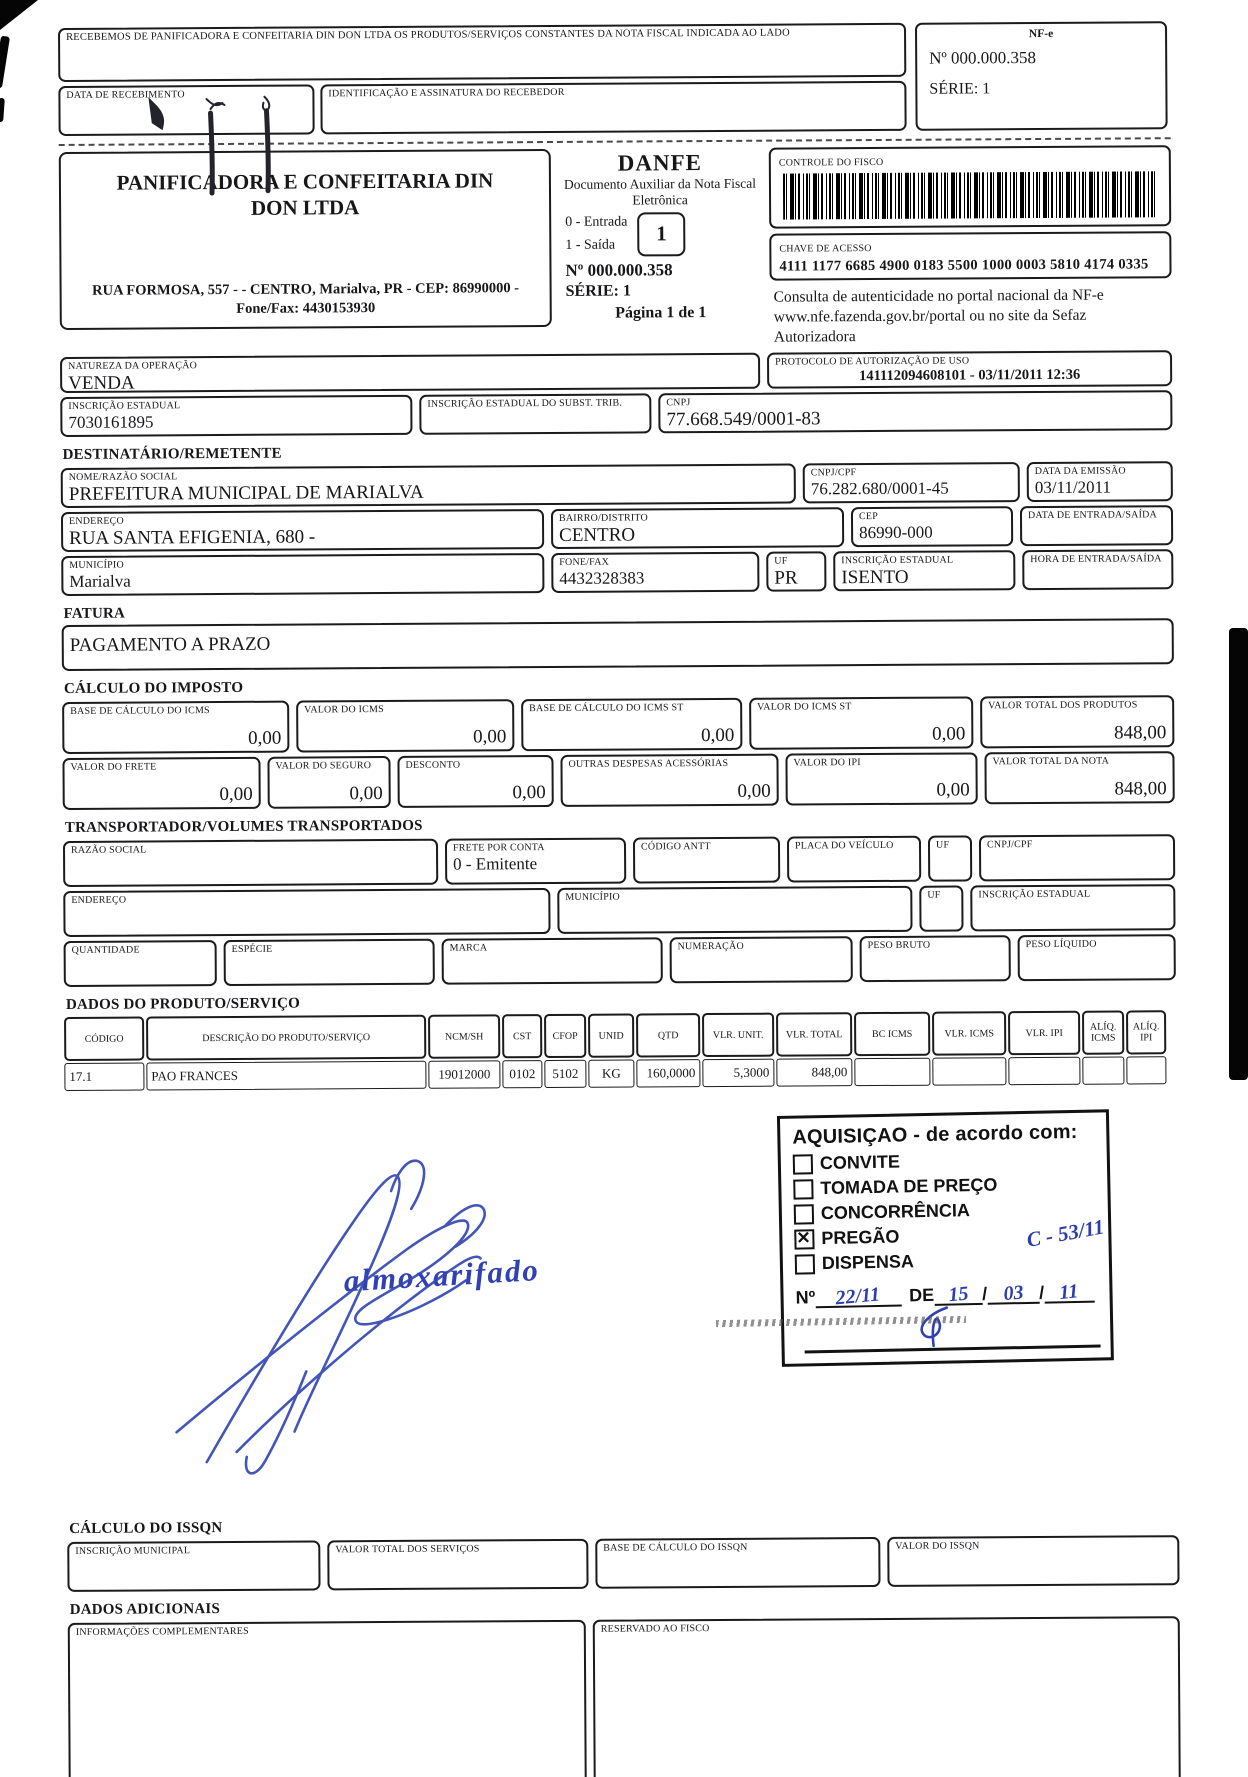 Image resolution: width=1248 pixels, height=1777 pixels. I want to click on bc-icms-st-label: BASE DE CÁLCULO DO ICMS ST, so click(606, 708).